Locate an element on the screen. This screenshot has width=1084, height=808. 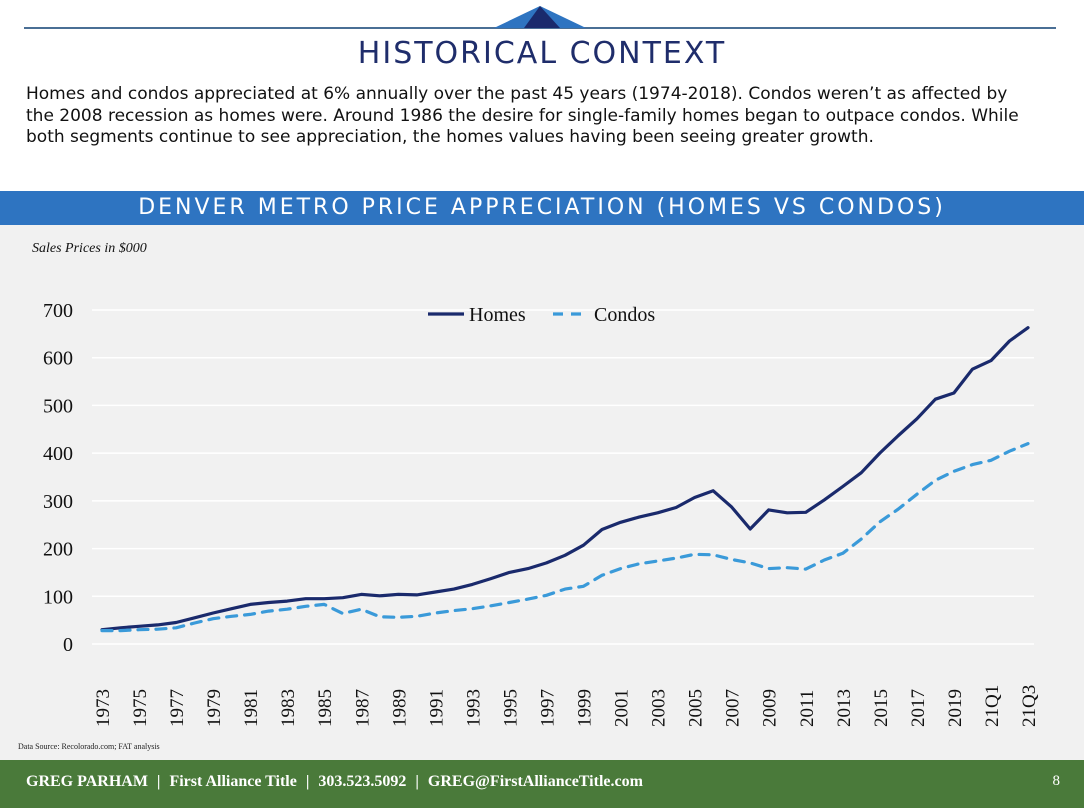
page-number: 8 is located at coordinates (1056, 781).